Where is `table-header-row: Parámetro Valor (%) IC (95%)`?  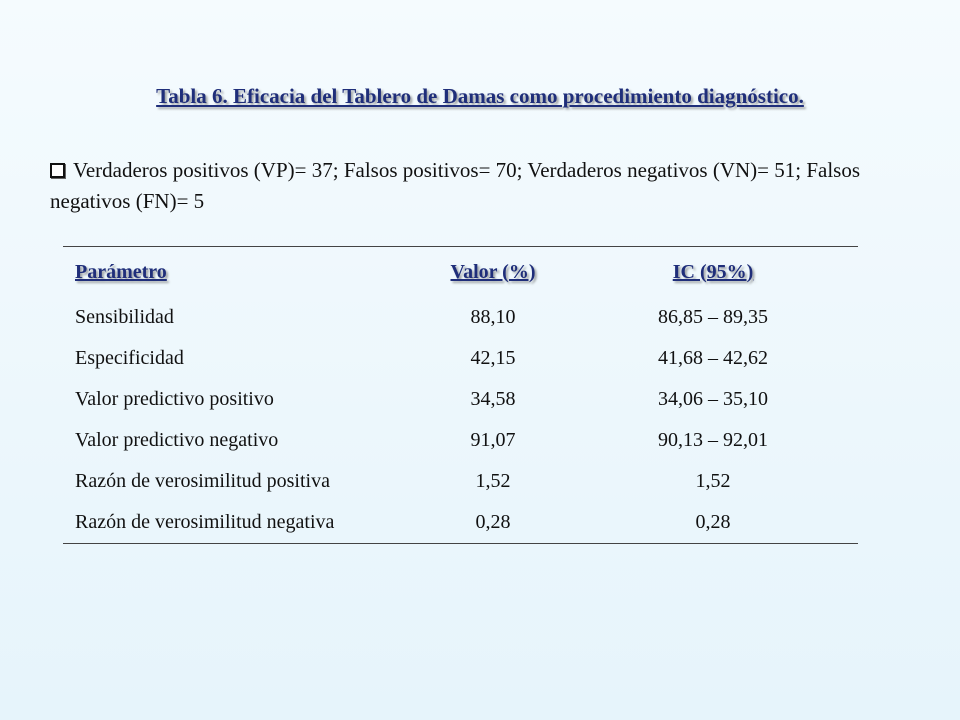 table-header-row: Parámetro Valor (%) IC (95%) is located at coordinates (460, 272).